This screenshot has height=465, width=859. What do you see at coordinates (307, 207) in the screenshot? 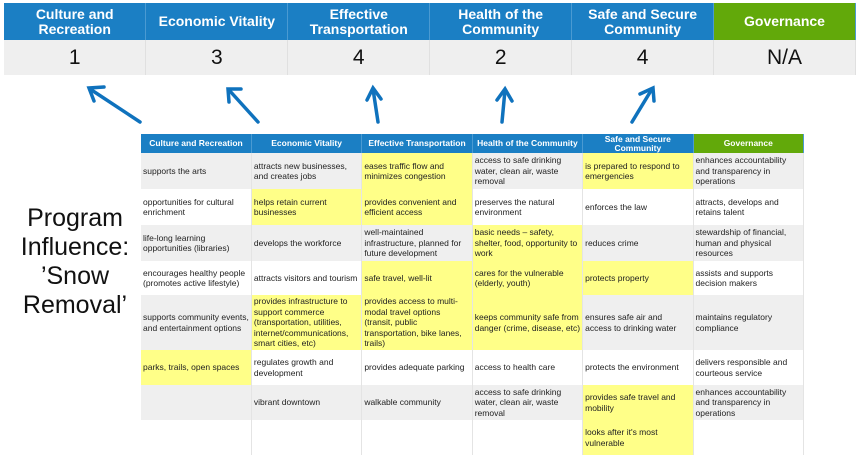
I see `grid-cell-highlighted: helps retain current businesses` at bounding box center [307, 207].